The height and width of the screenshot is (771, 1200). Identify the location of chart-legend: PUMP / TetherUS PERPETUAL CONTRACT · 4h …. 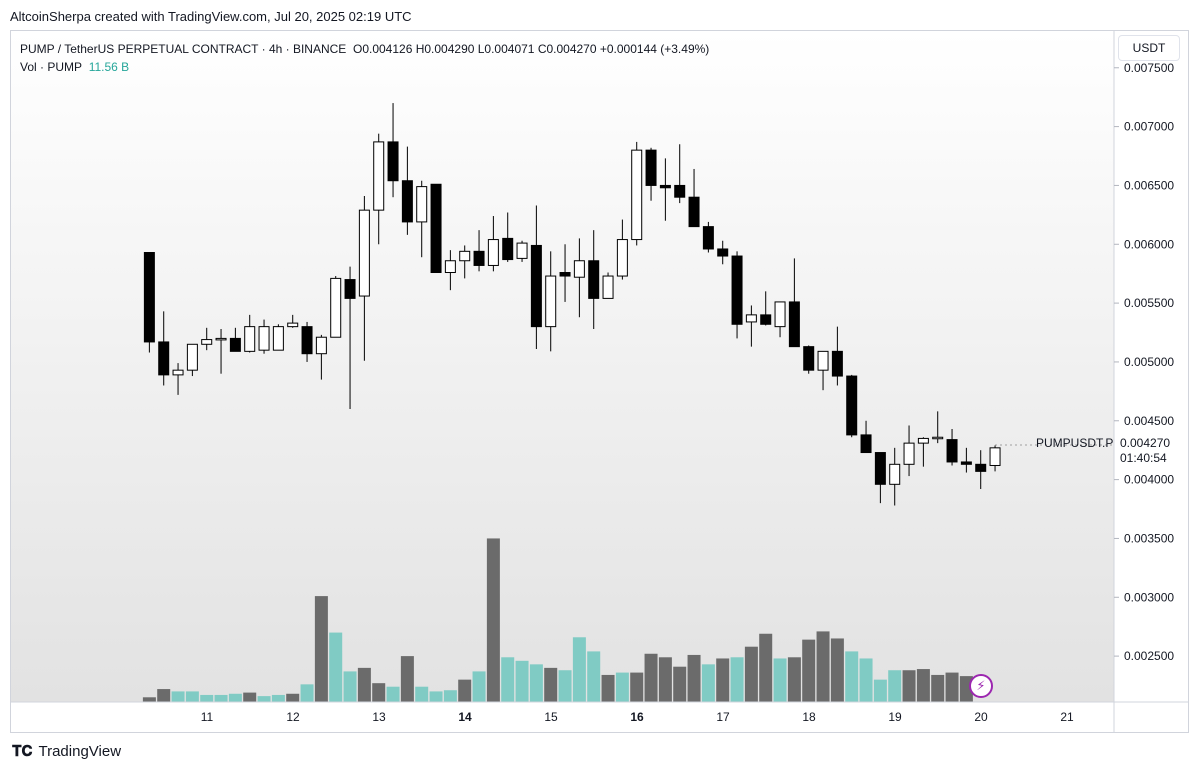
(364, 58).